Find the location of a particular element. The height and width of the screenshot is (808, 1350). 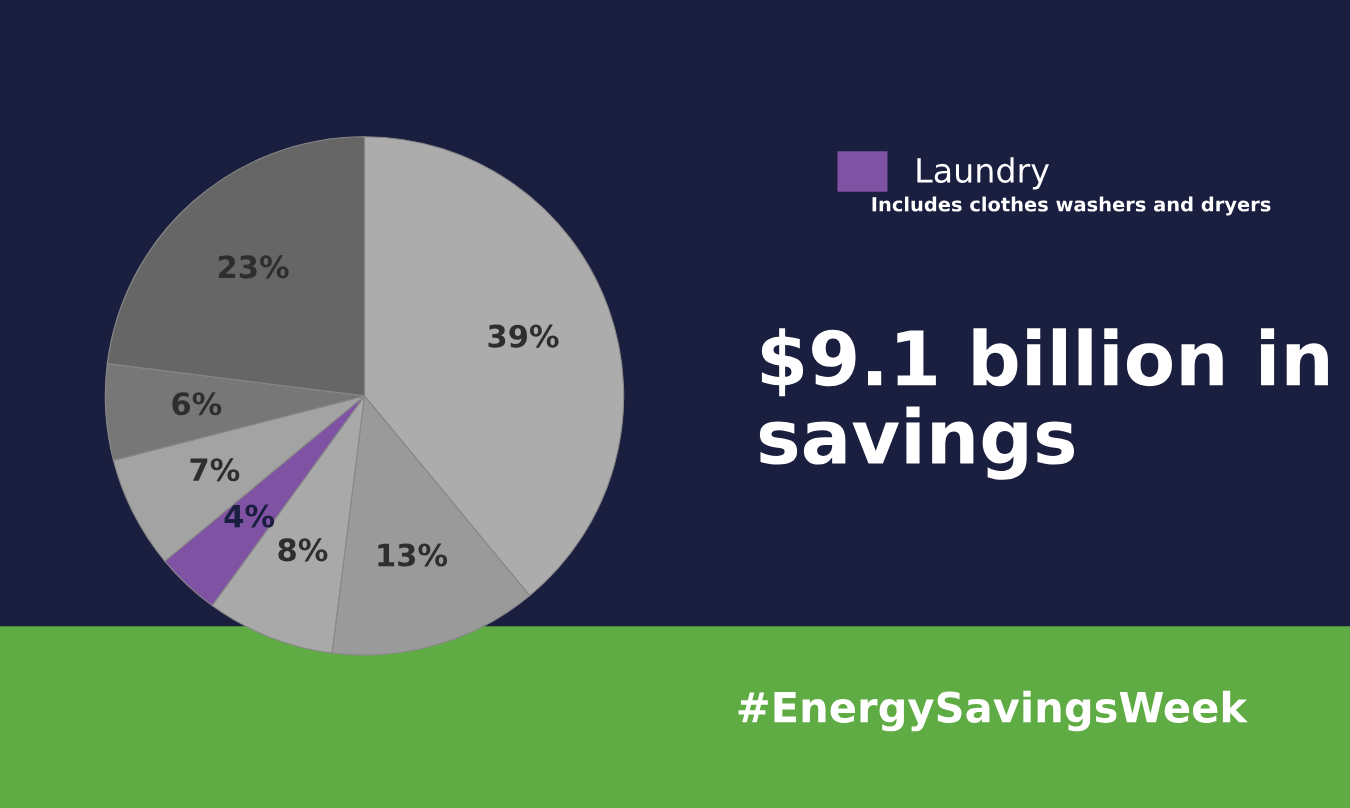

text: Includes clothes washers and dryers is located at coordinates (1071, 206).